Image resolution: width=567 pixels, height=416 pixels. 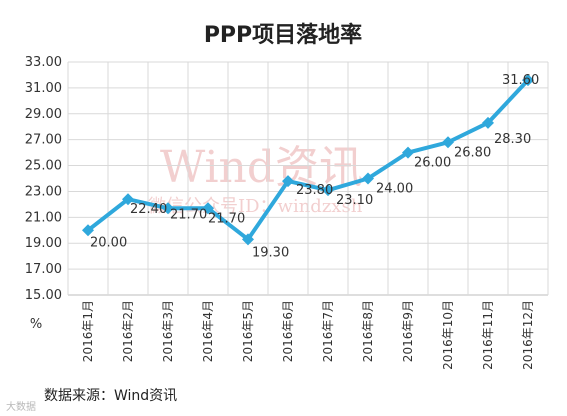 I want to click on data-label: 26.80, so click(x=472, y=152).